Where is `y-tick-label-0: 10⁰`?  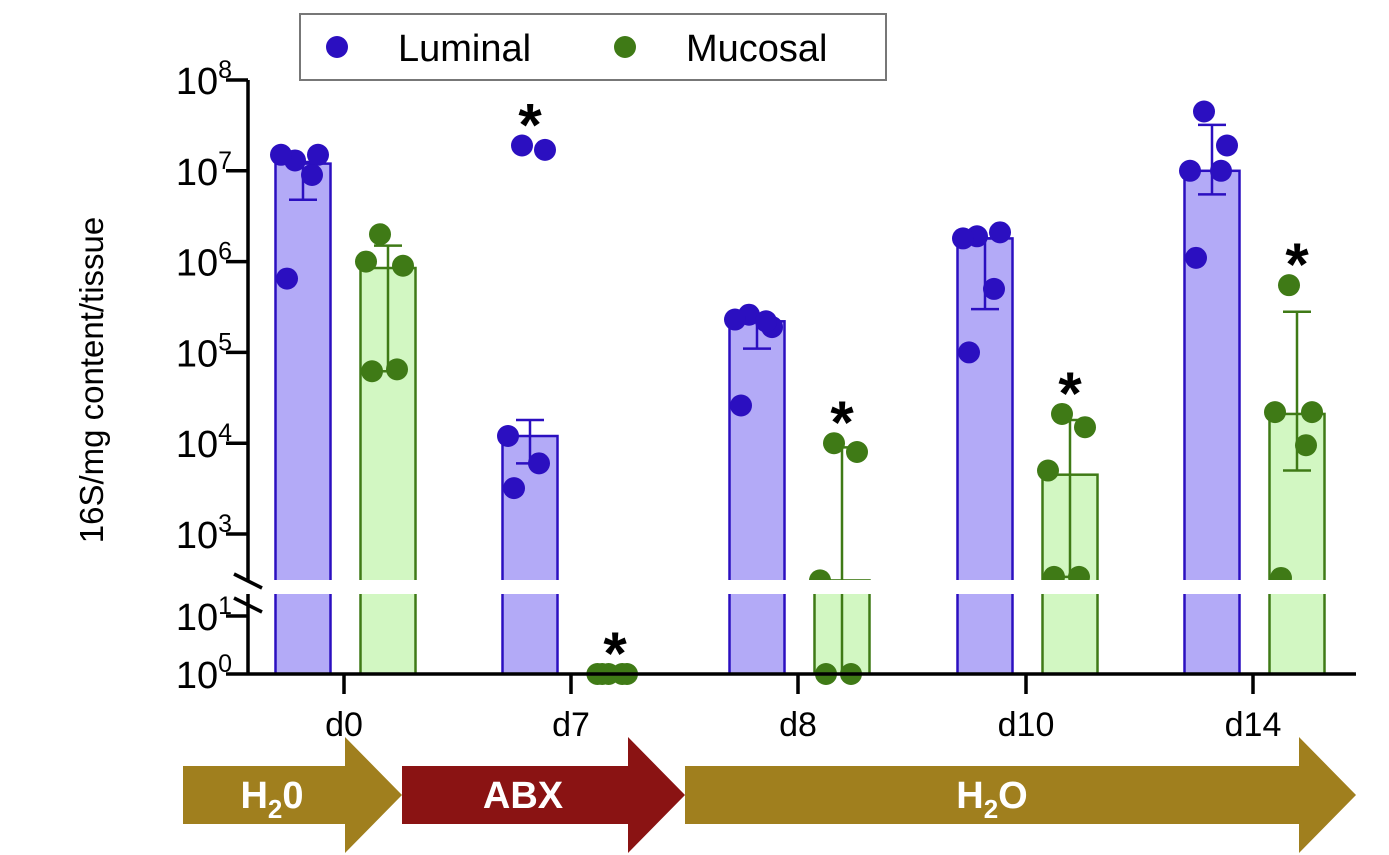 y-tick-label-0: 10⁰ is located at coordinates (204, 673).